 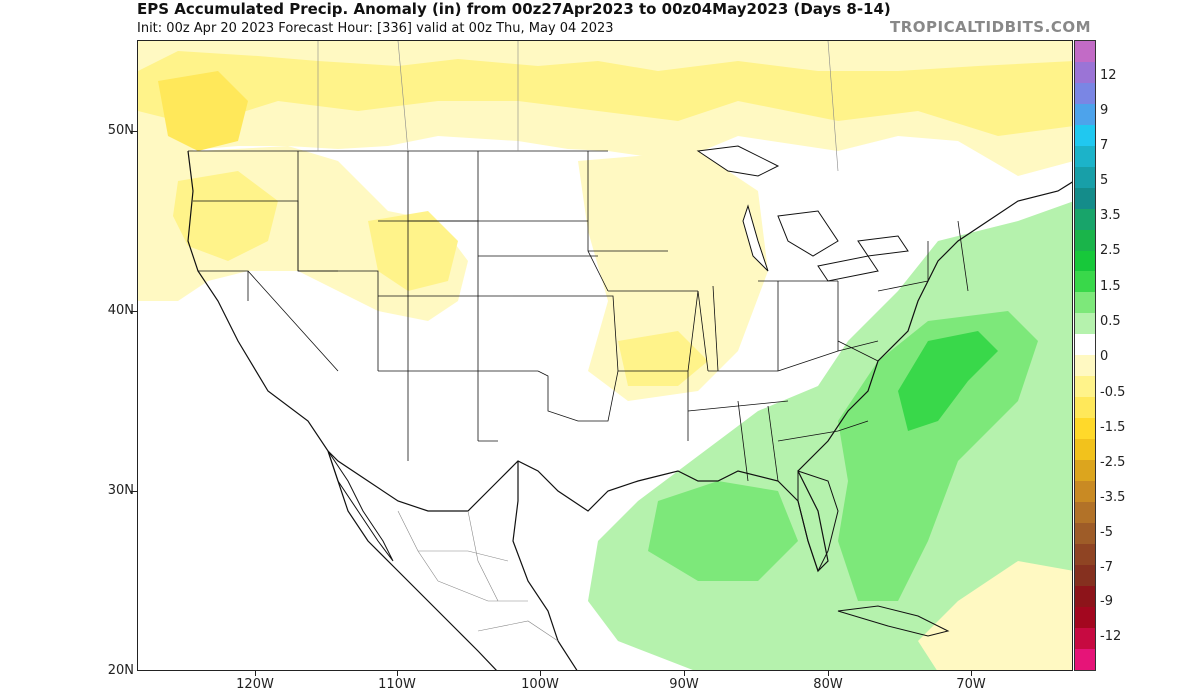 What do you see at coordinates (1106, 601) in the screenshot?
I see `colorbar-label: -9` at bounding box center [1106, 601].